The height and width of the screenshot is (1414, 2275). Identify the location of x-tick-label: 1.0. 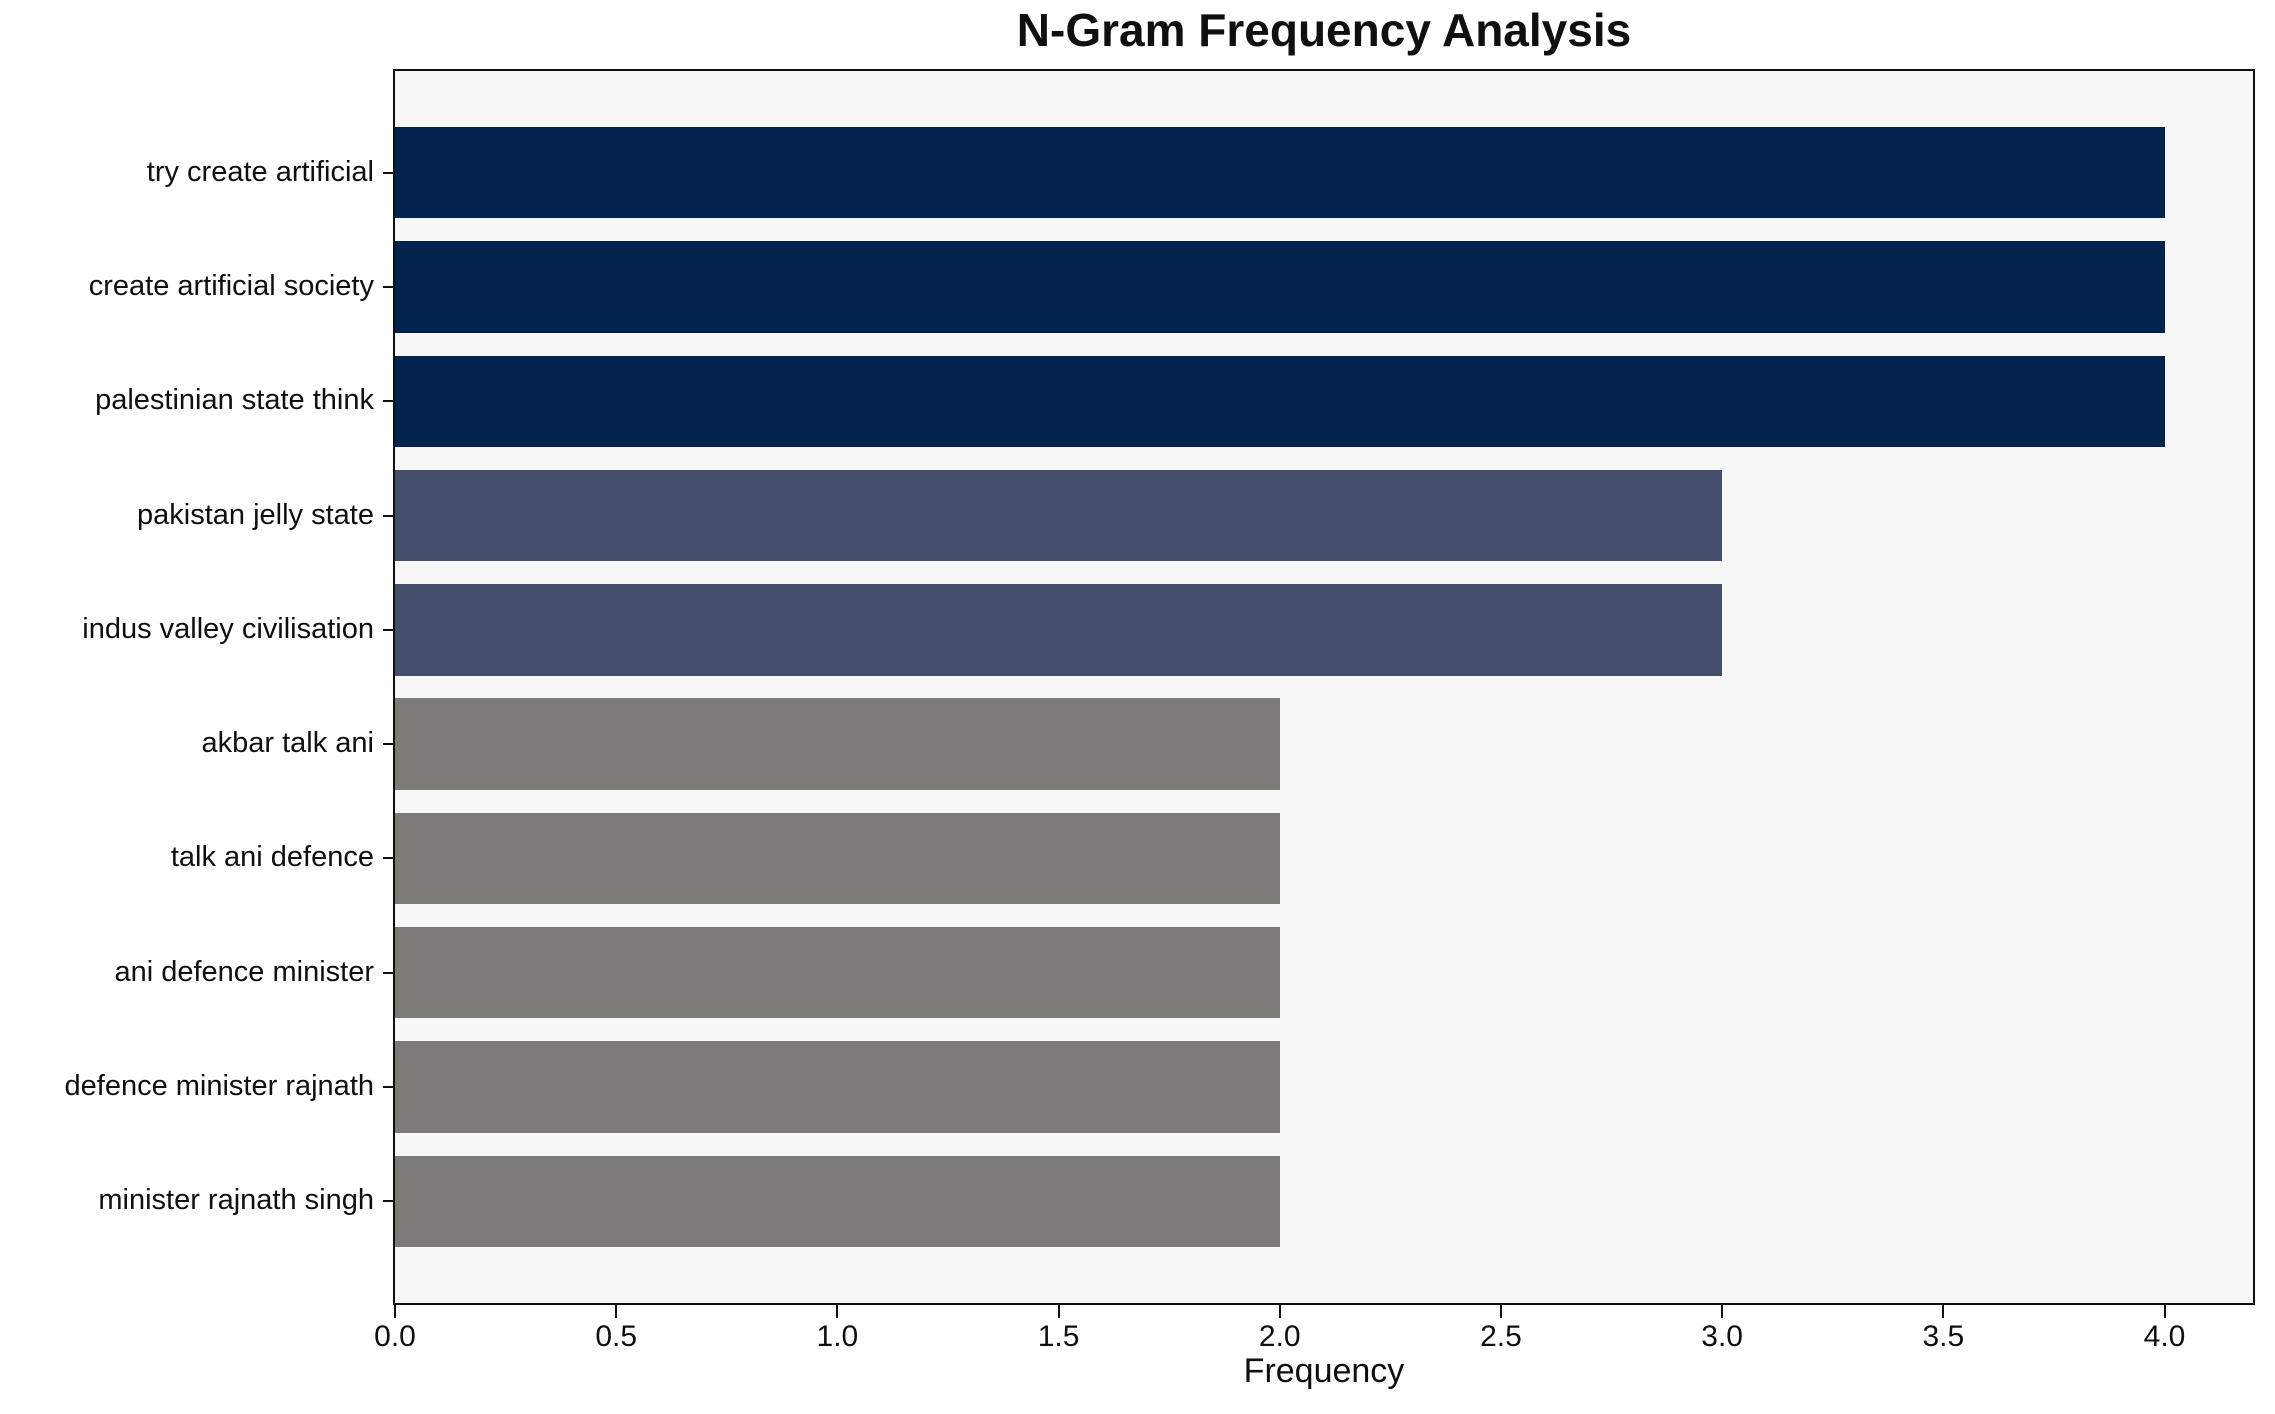
(837, 1336).